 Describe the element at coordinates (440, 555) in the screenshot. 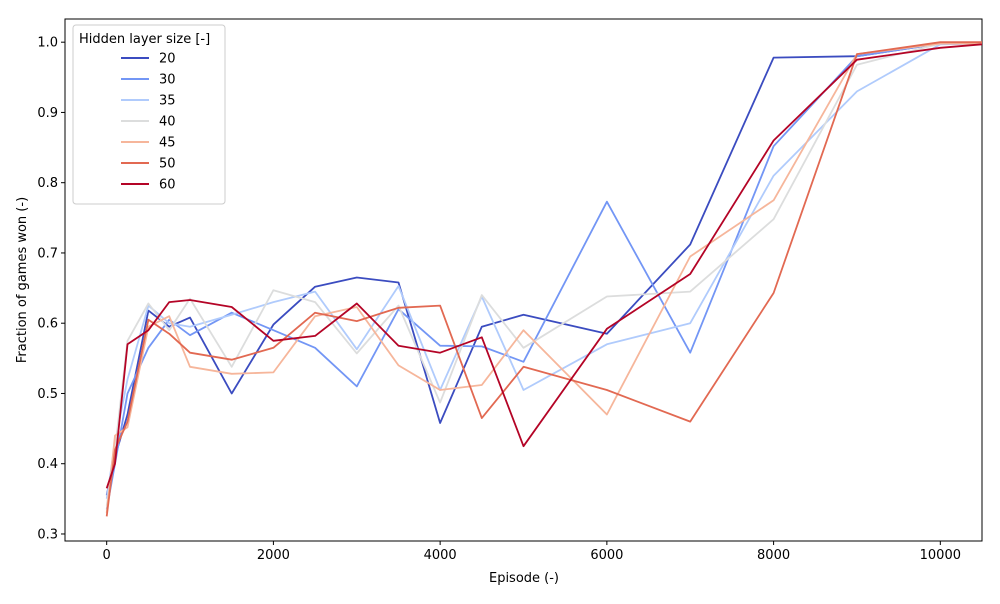

I see `x-tick-label: 4000` at that location.